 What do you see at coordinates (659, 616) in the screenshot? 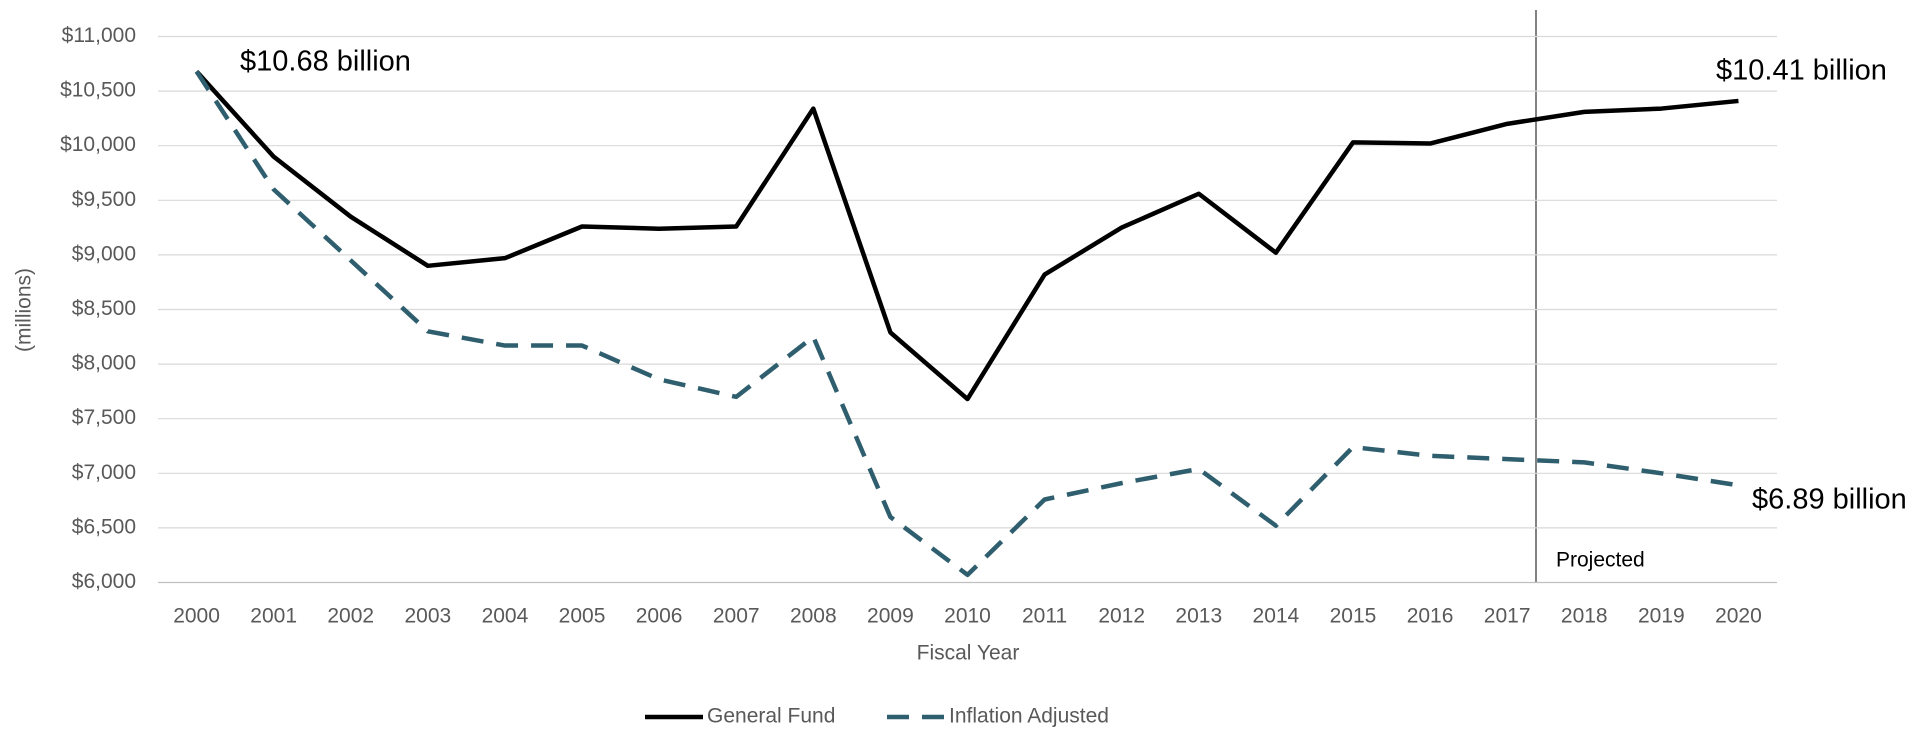
I see `x-tick-label: 2006` at bounding box center [659, 616].